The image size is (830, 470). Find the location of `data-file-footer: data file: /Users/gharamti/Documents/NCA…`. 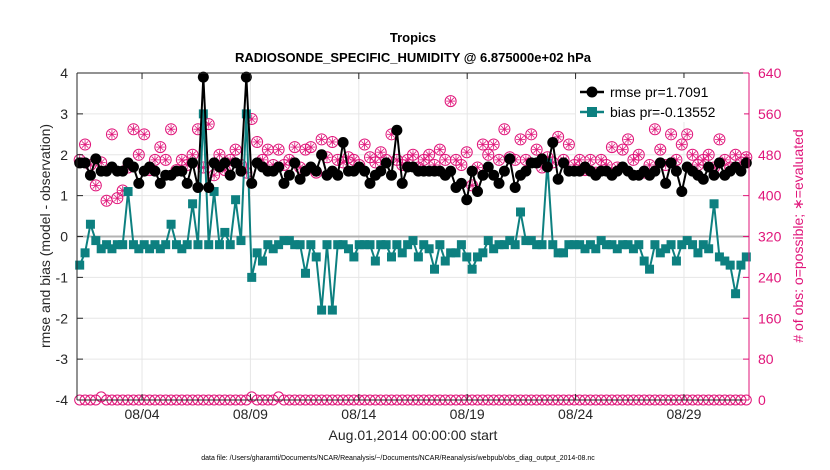

data-file-footer: data file: /Users/gharamti/Documents/NCA… is located at coordinates (398, 458).